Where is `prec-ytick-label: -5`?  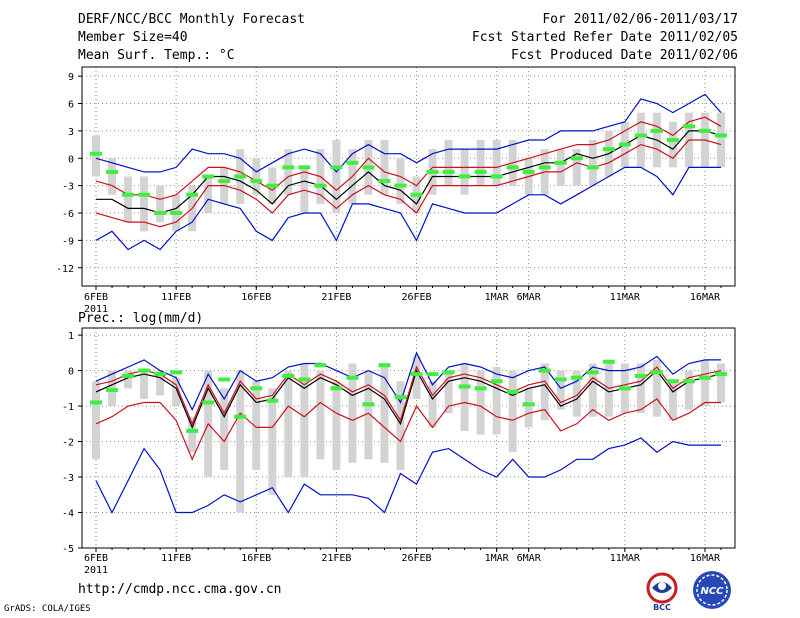
prec-ytick-label: -5 is located at coordinates (68, 549).